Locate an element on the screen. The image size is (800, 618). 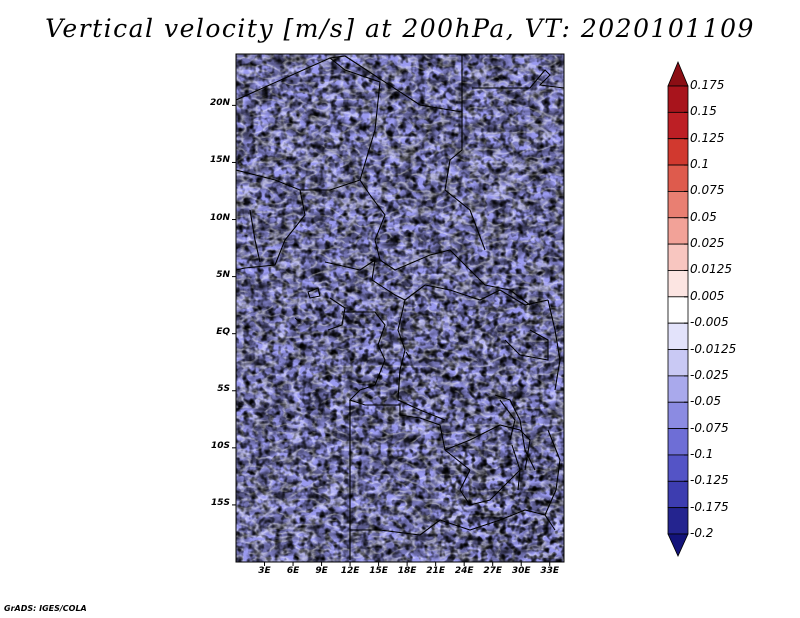
colorbar is located at coordinates (678, 308).